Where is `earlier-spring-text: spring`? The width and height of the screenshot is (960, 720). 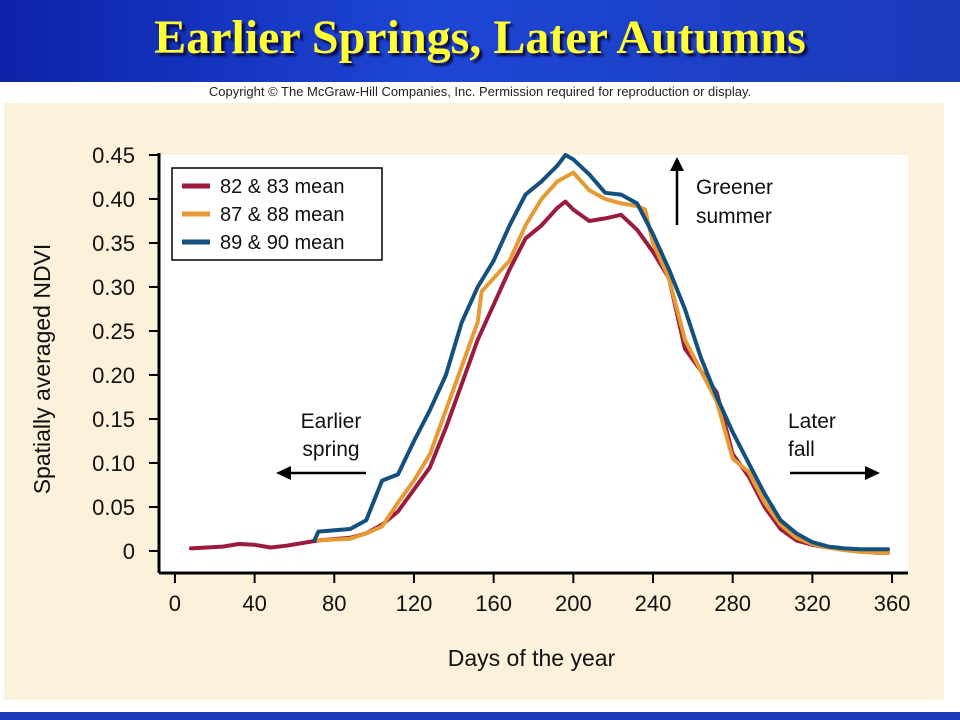 earlier-spring-text: spring is located at coordinates (330, 449).